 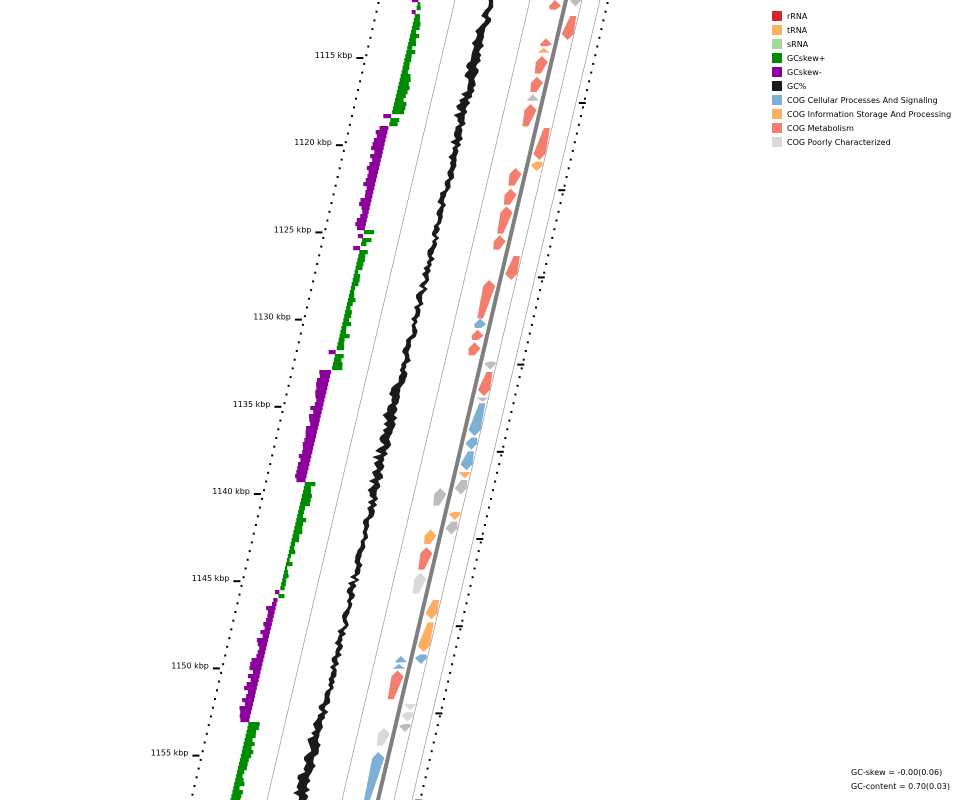 I want to click on legend-item: COG Cellular Processes And Signaling, so click(x=865, y=100).